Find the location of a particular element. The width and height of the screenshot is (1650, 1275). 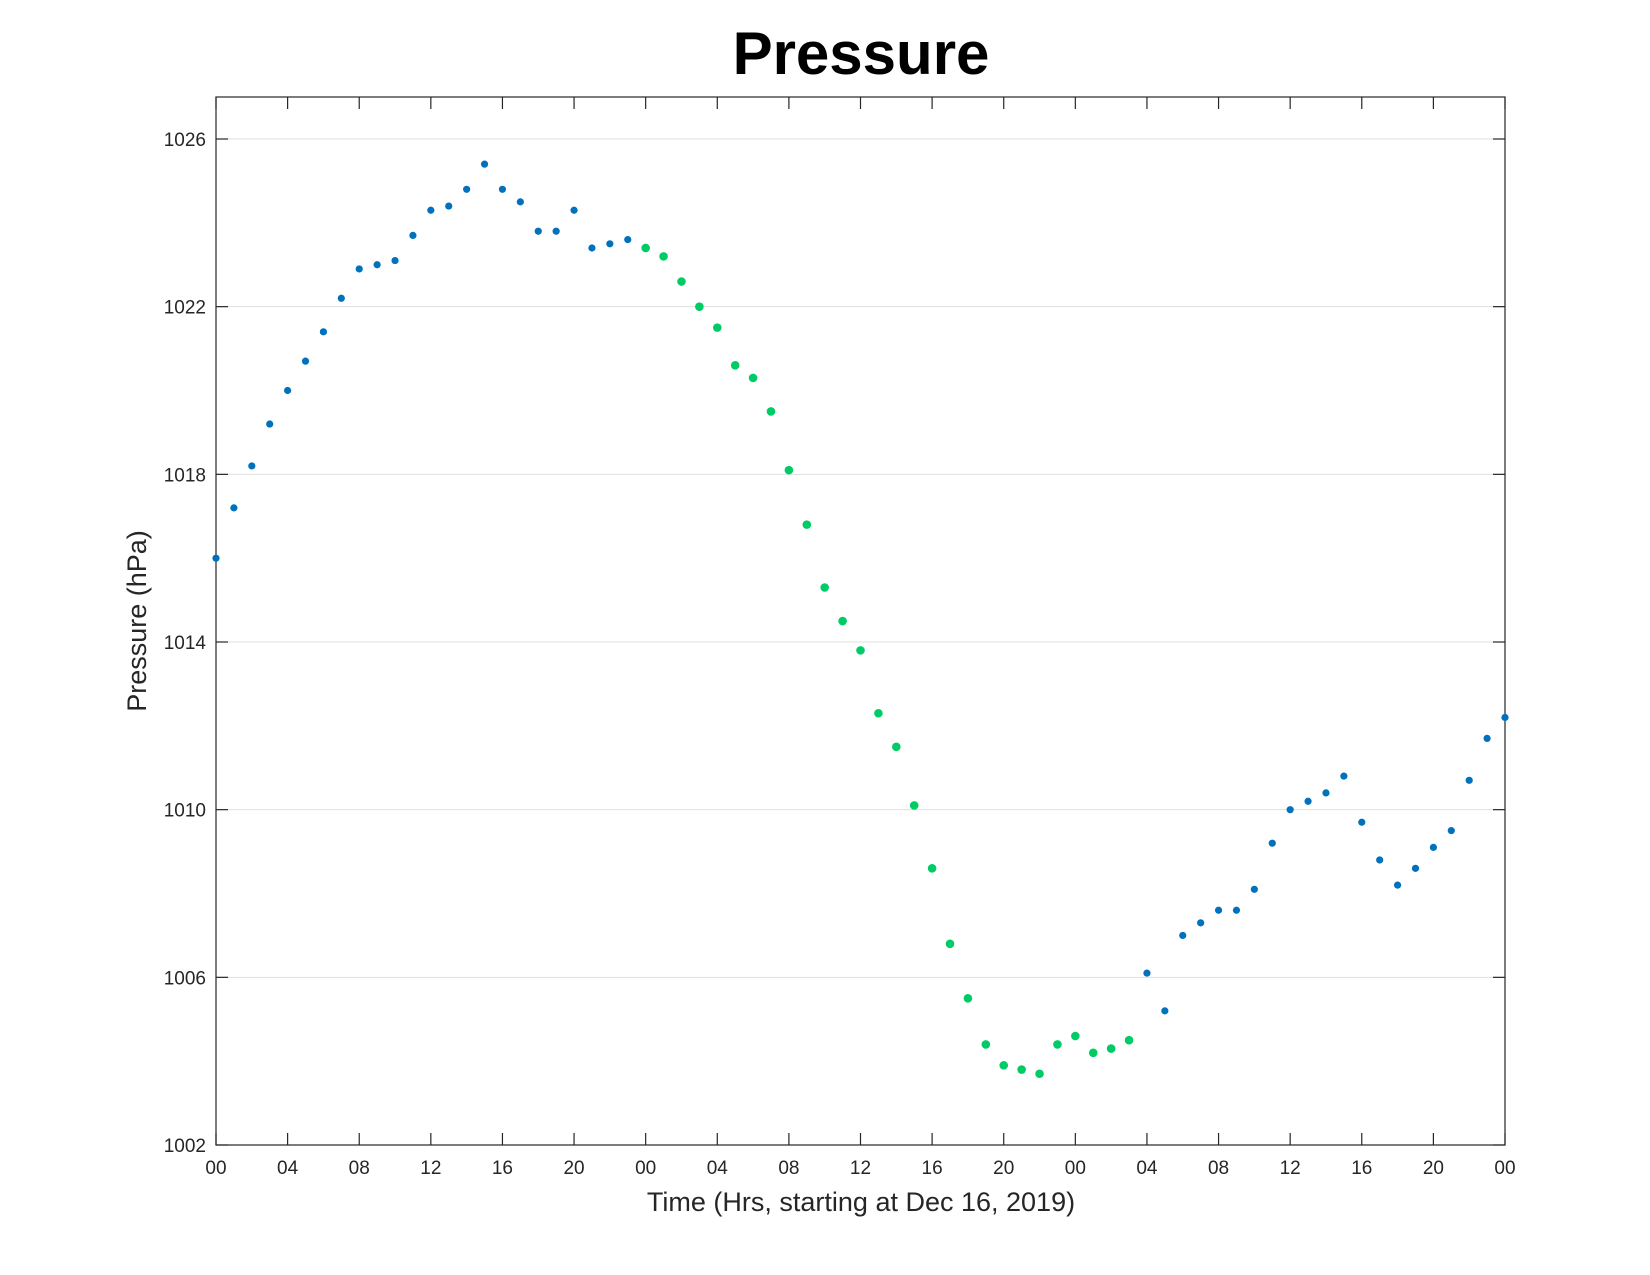

y-axis-label: Pressure (hPa) is located at coordinates (137, 621).